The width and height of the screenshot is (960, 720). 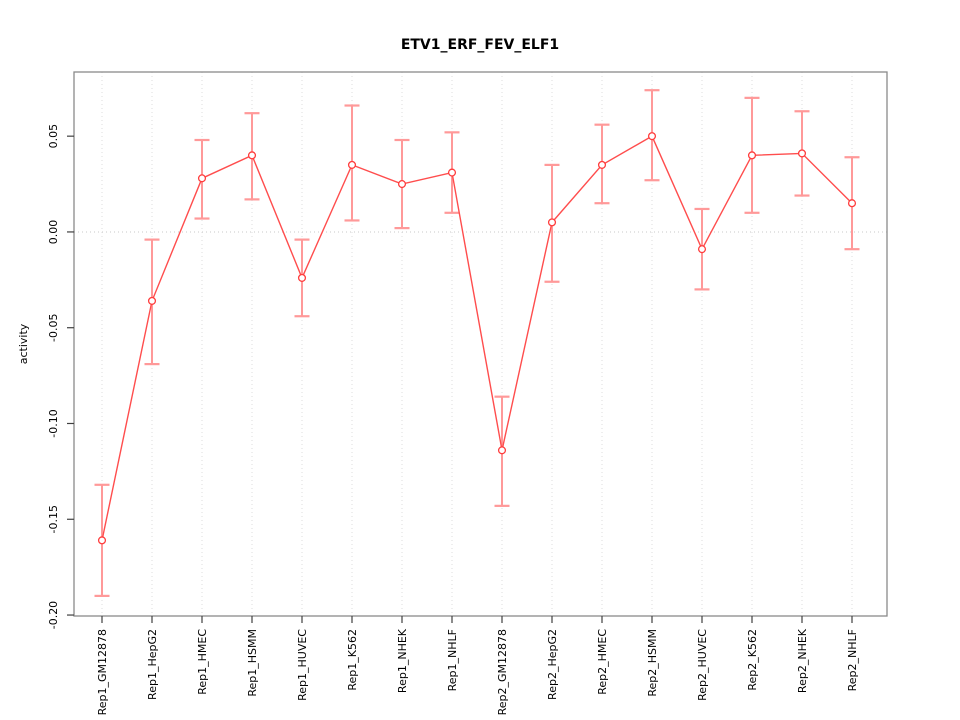 What do you see at coordinates (53, 519) in the screenshot?
I see `y-tick-label: -0.15` at bounding box center [53, 519].